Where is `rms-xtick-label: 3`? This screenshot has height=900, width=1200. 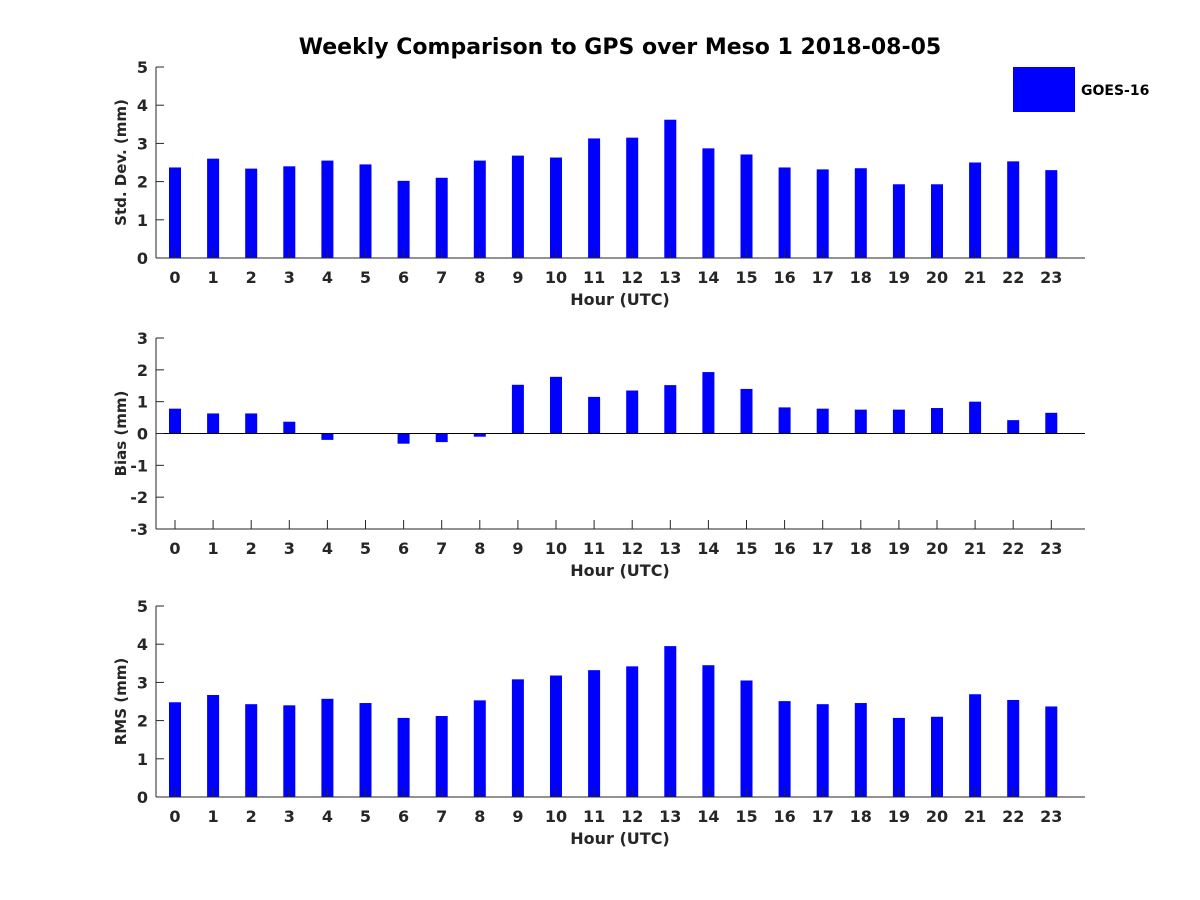
rms-xtick-label: 3 is located at coordinates (289, 816).